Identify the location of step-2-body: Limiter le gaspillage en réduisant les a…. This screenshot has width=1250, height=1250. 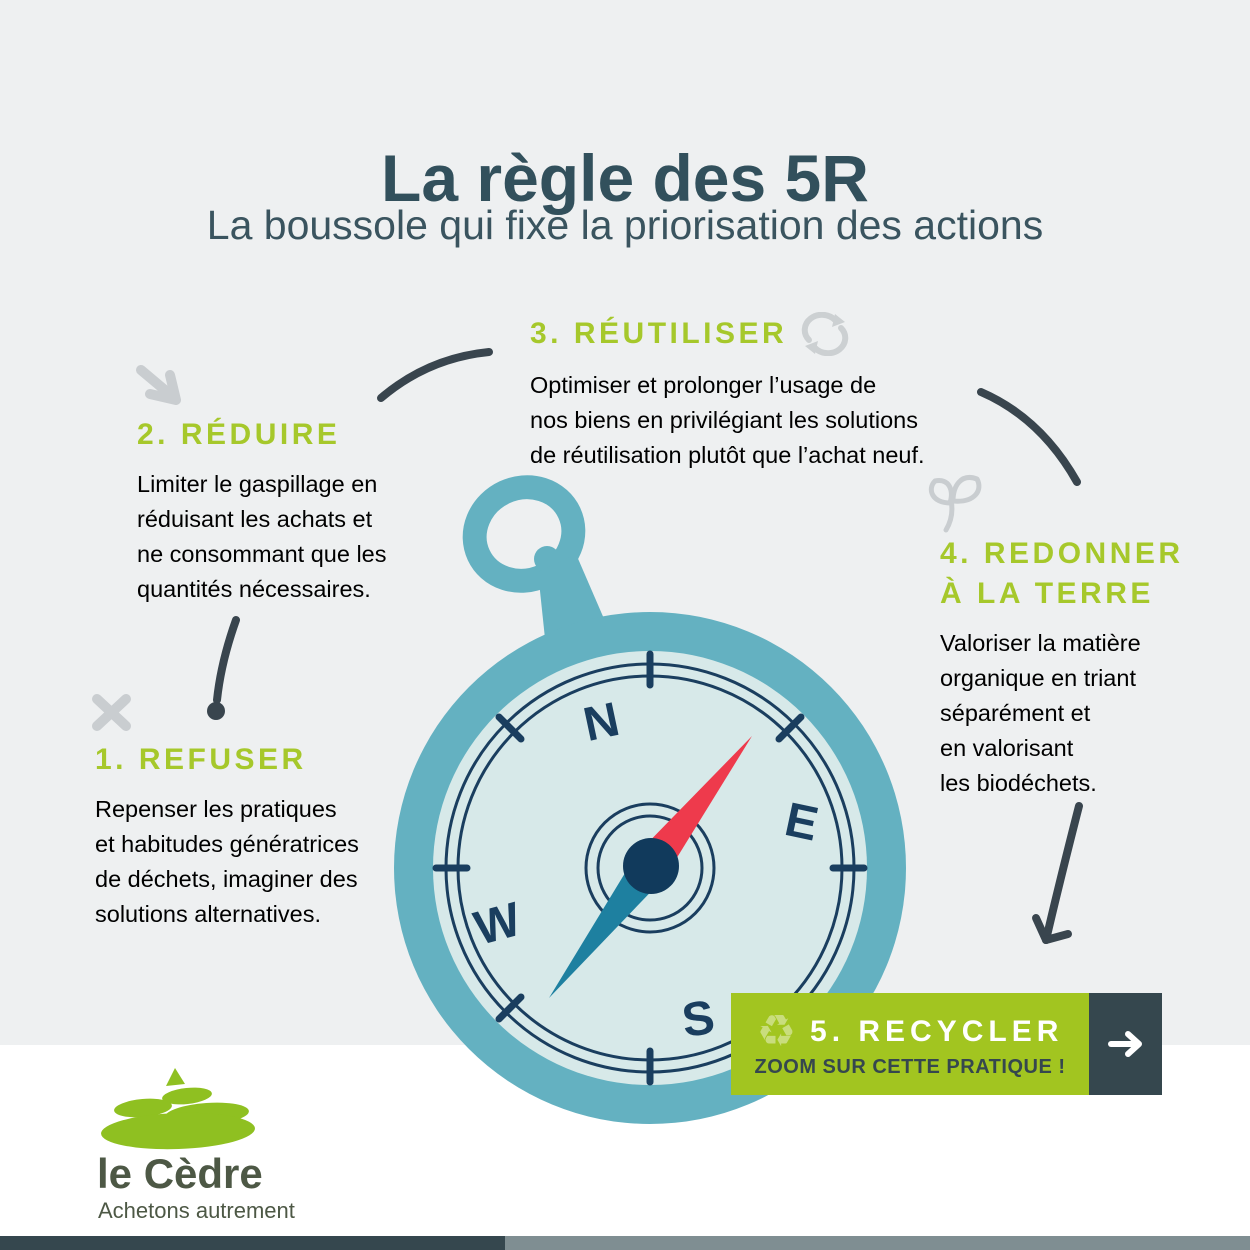
(262, 536).